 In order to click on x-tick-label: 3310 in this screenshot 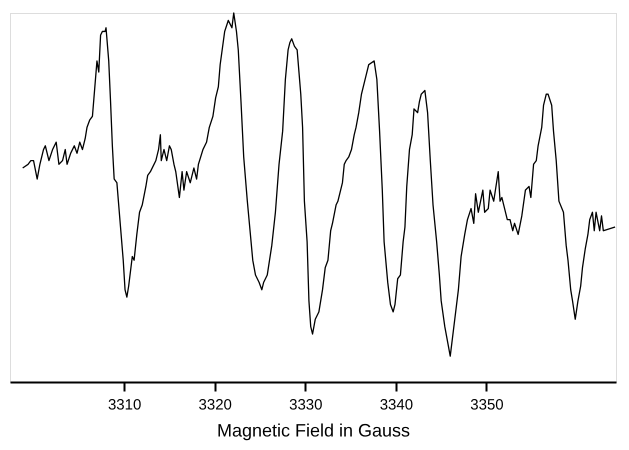, I will do `click(125, 405)`.